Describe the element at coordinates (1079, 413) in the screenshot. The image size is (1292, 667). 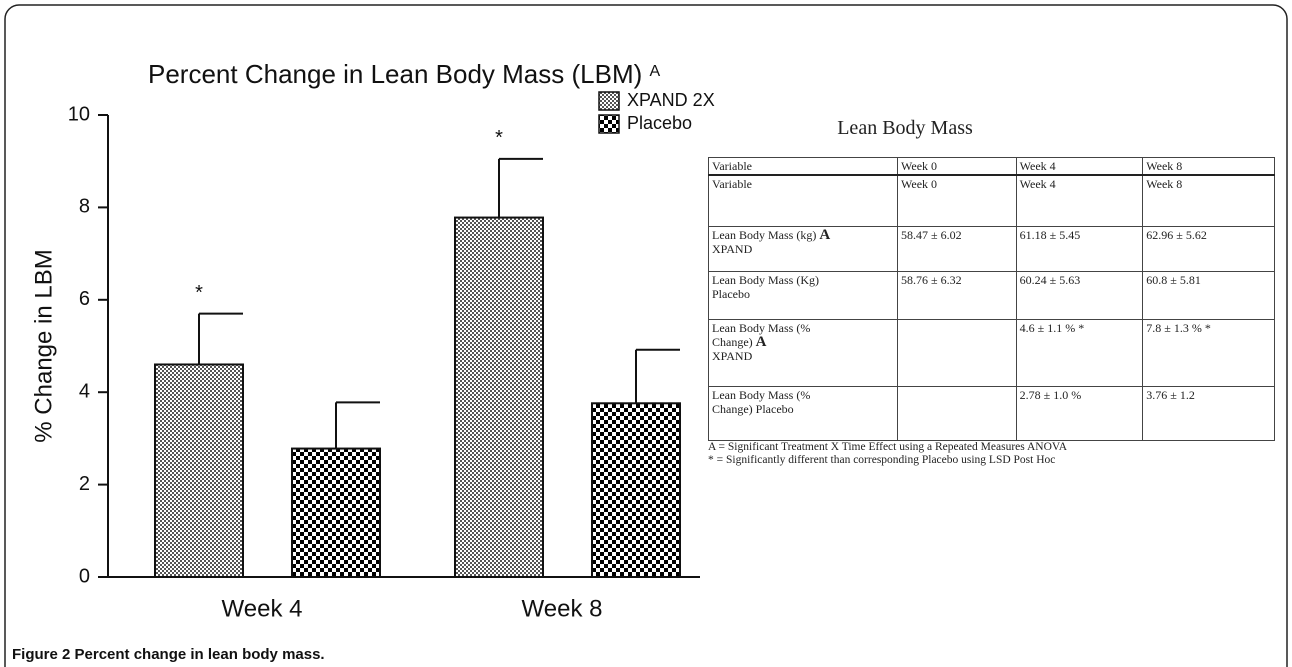
I see `cell: 2.78 ± 1.0 %` at that location.